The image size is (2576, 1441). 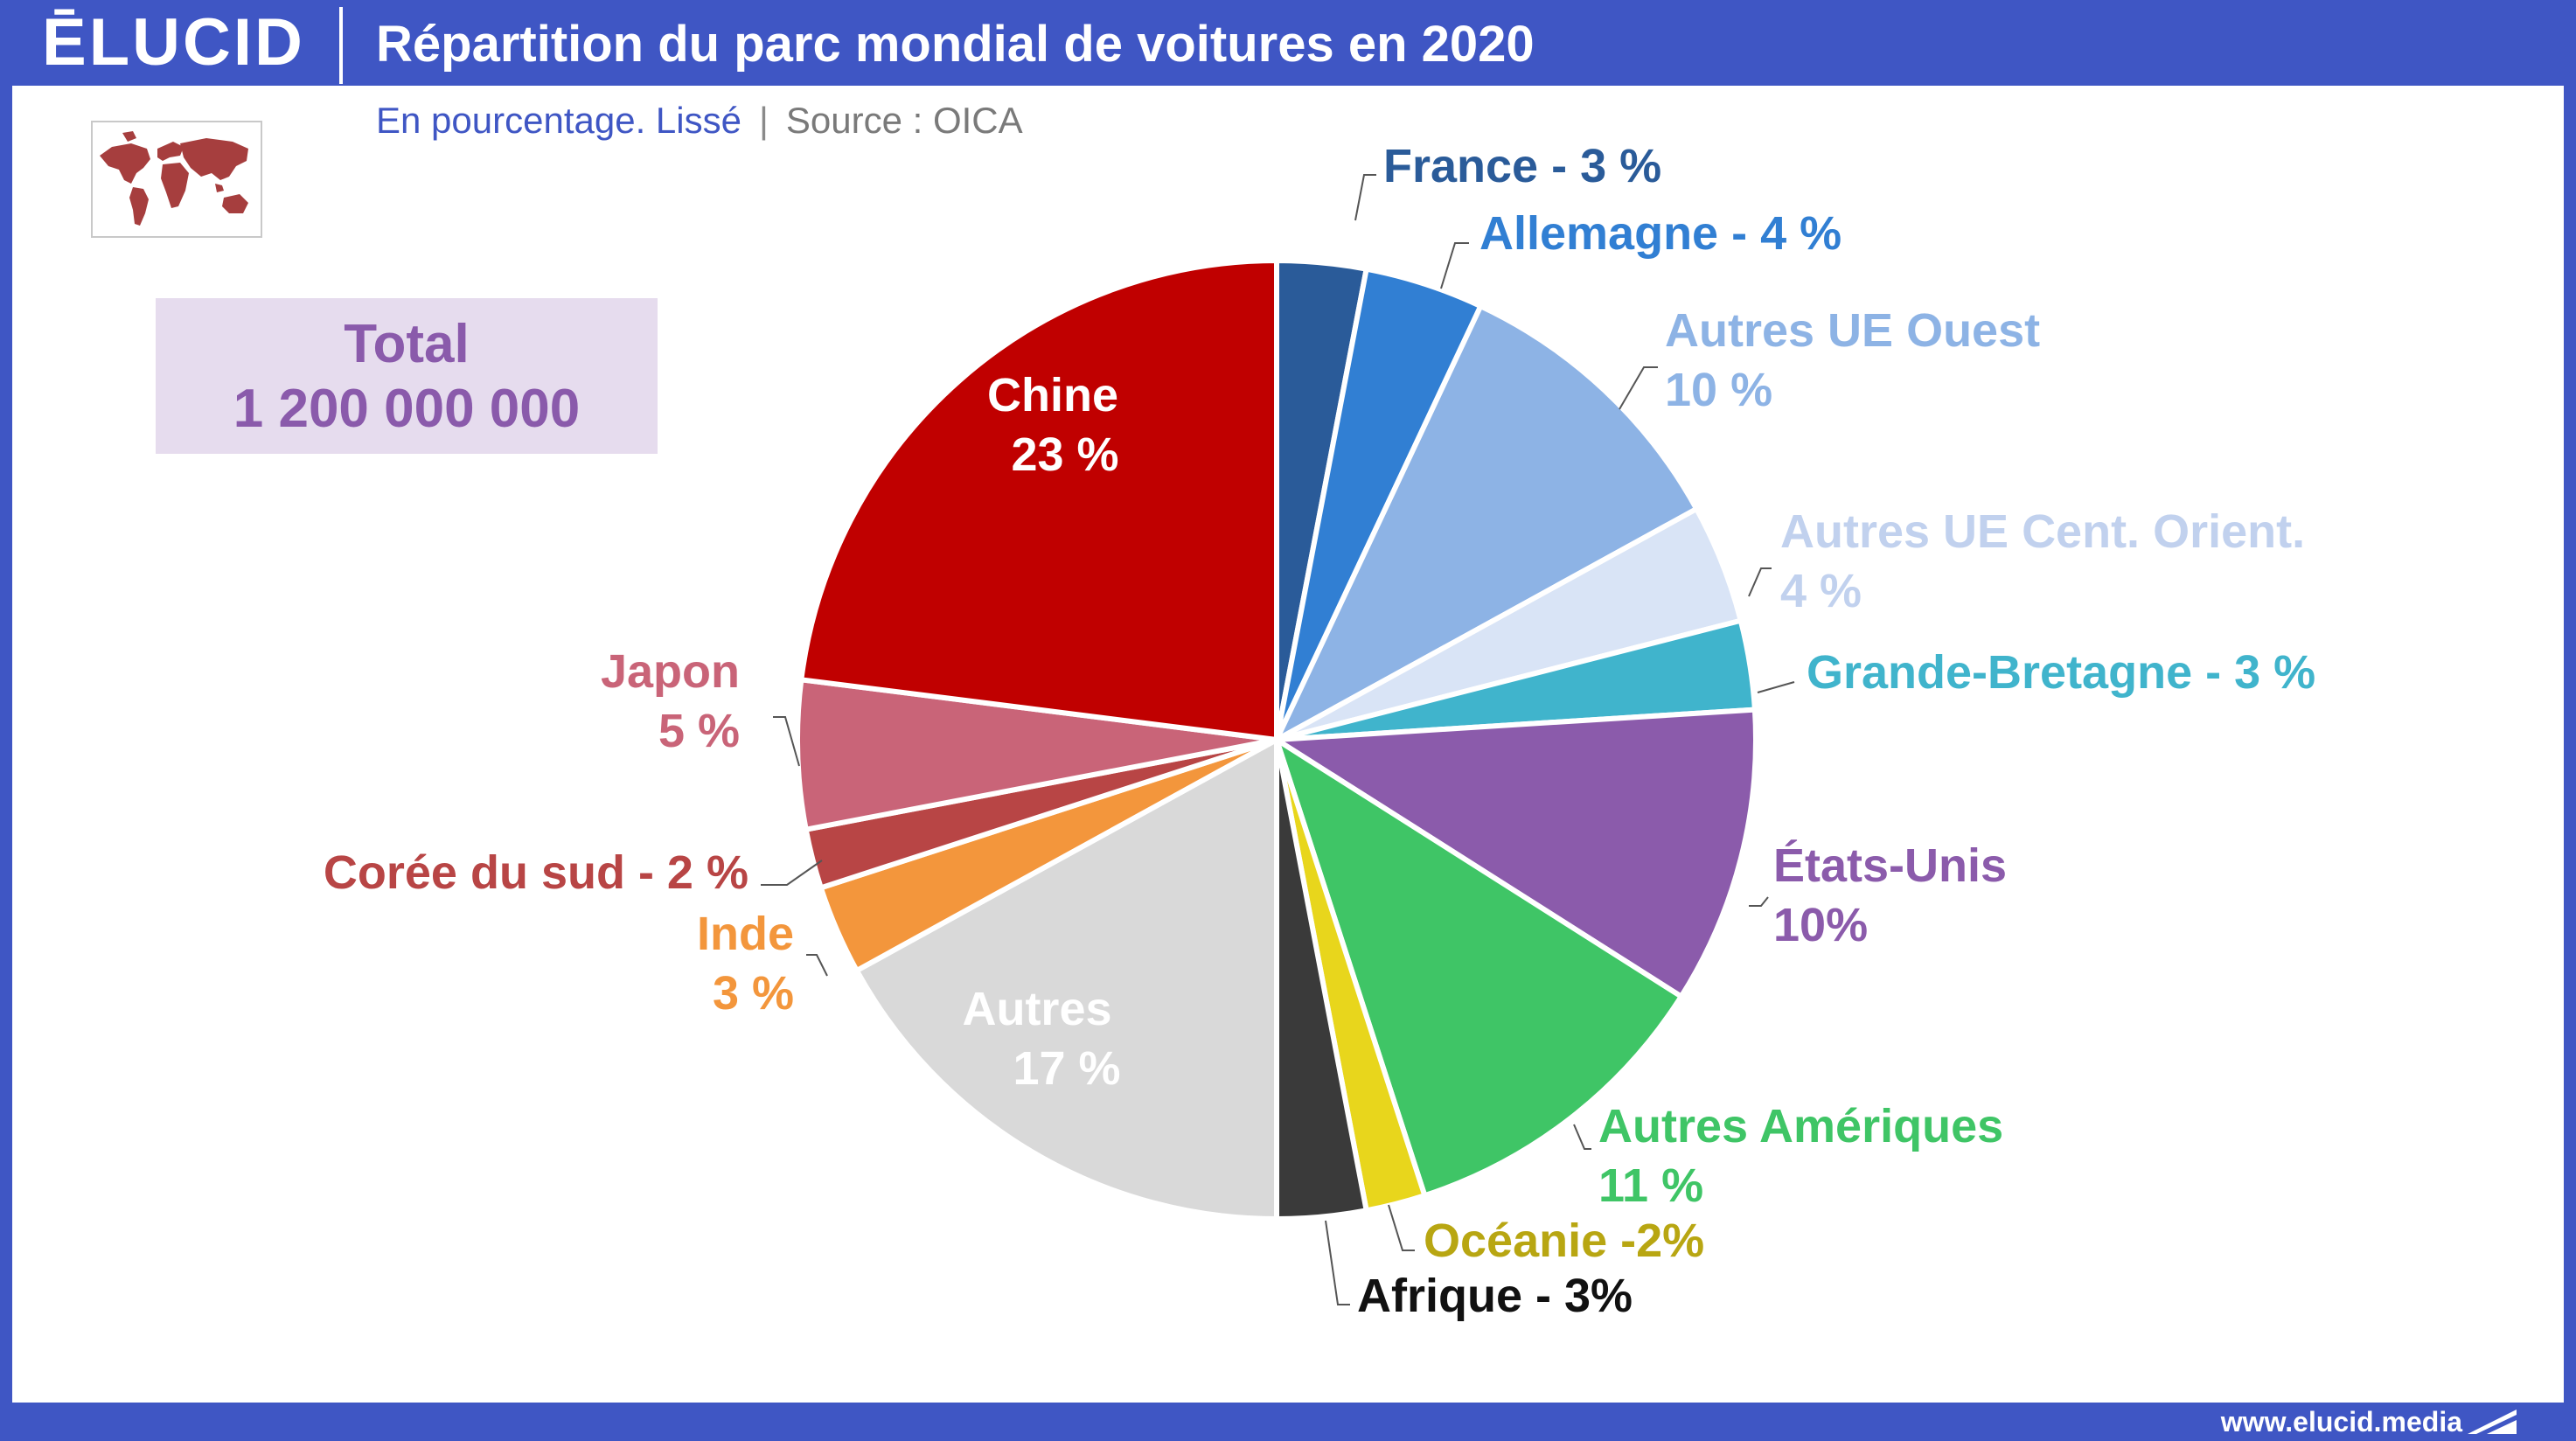 What do you see at coordinates (1038, 500) in the screenshot?
I see `pie-slice-chine` at bounding box center [1038, 500].